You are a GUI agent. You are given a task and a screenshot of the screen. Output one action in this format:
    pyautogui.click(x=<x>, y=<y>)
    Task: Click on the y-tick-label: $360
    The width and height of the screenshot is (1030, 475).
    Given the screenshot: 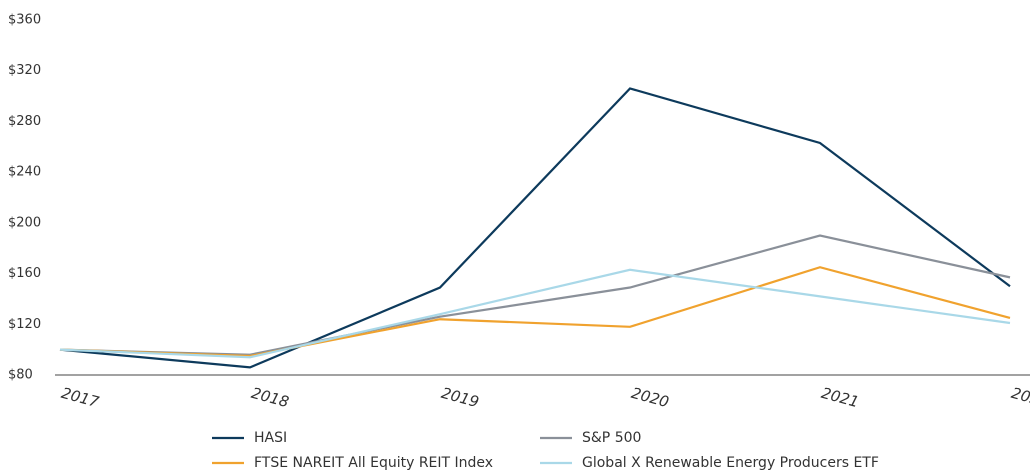 What is the action you would take?
    pyautogui.click(x=24, y=20)
    